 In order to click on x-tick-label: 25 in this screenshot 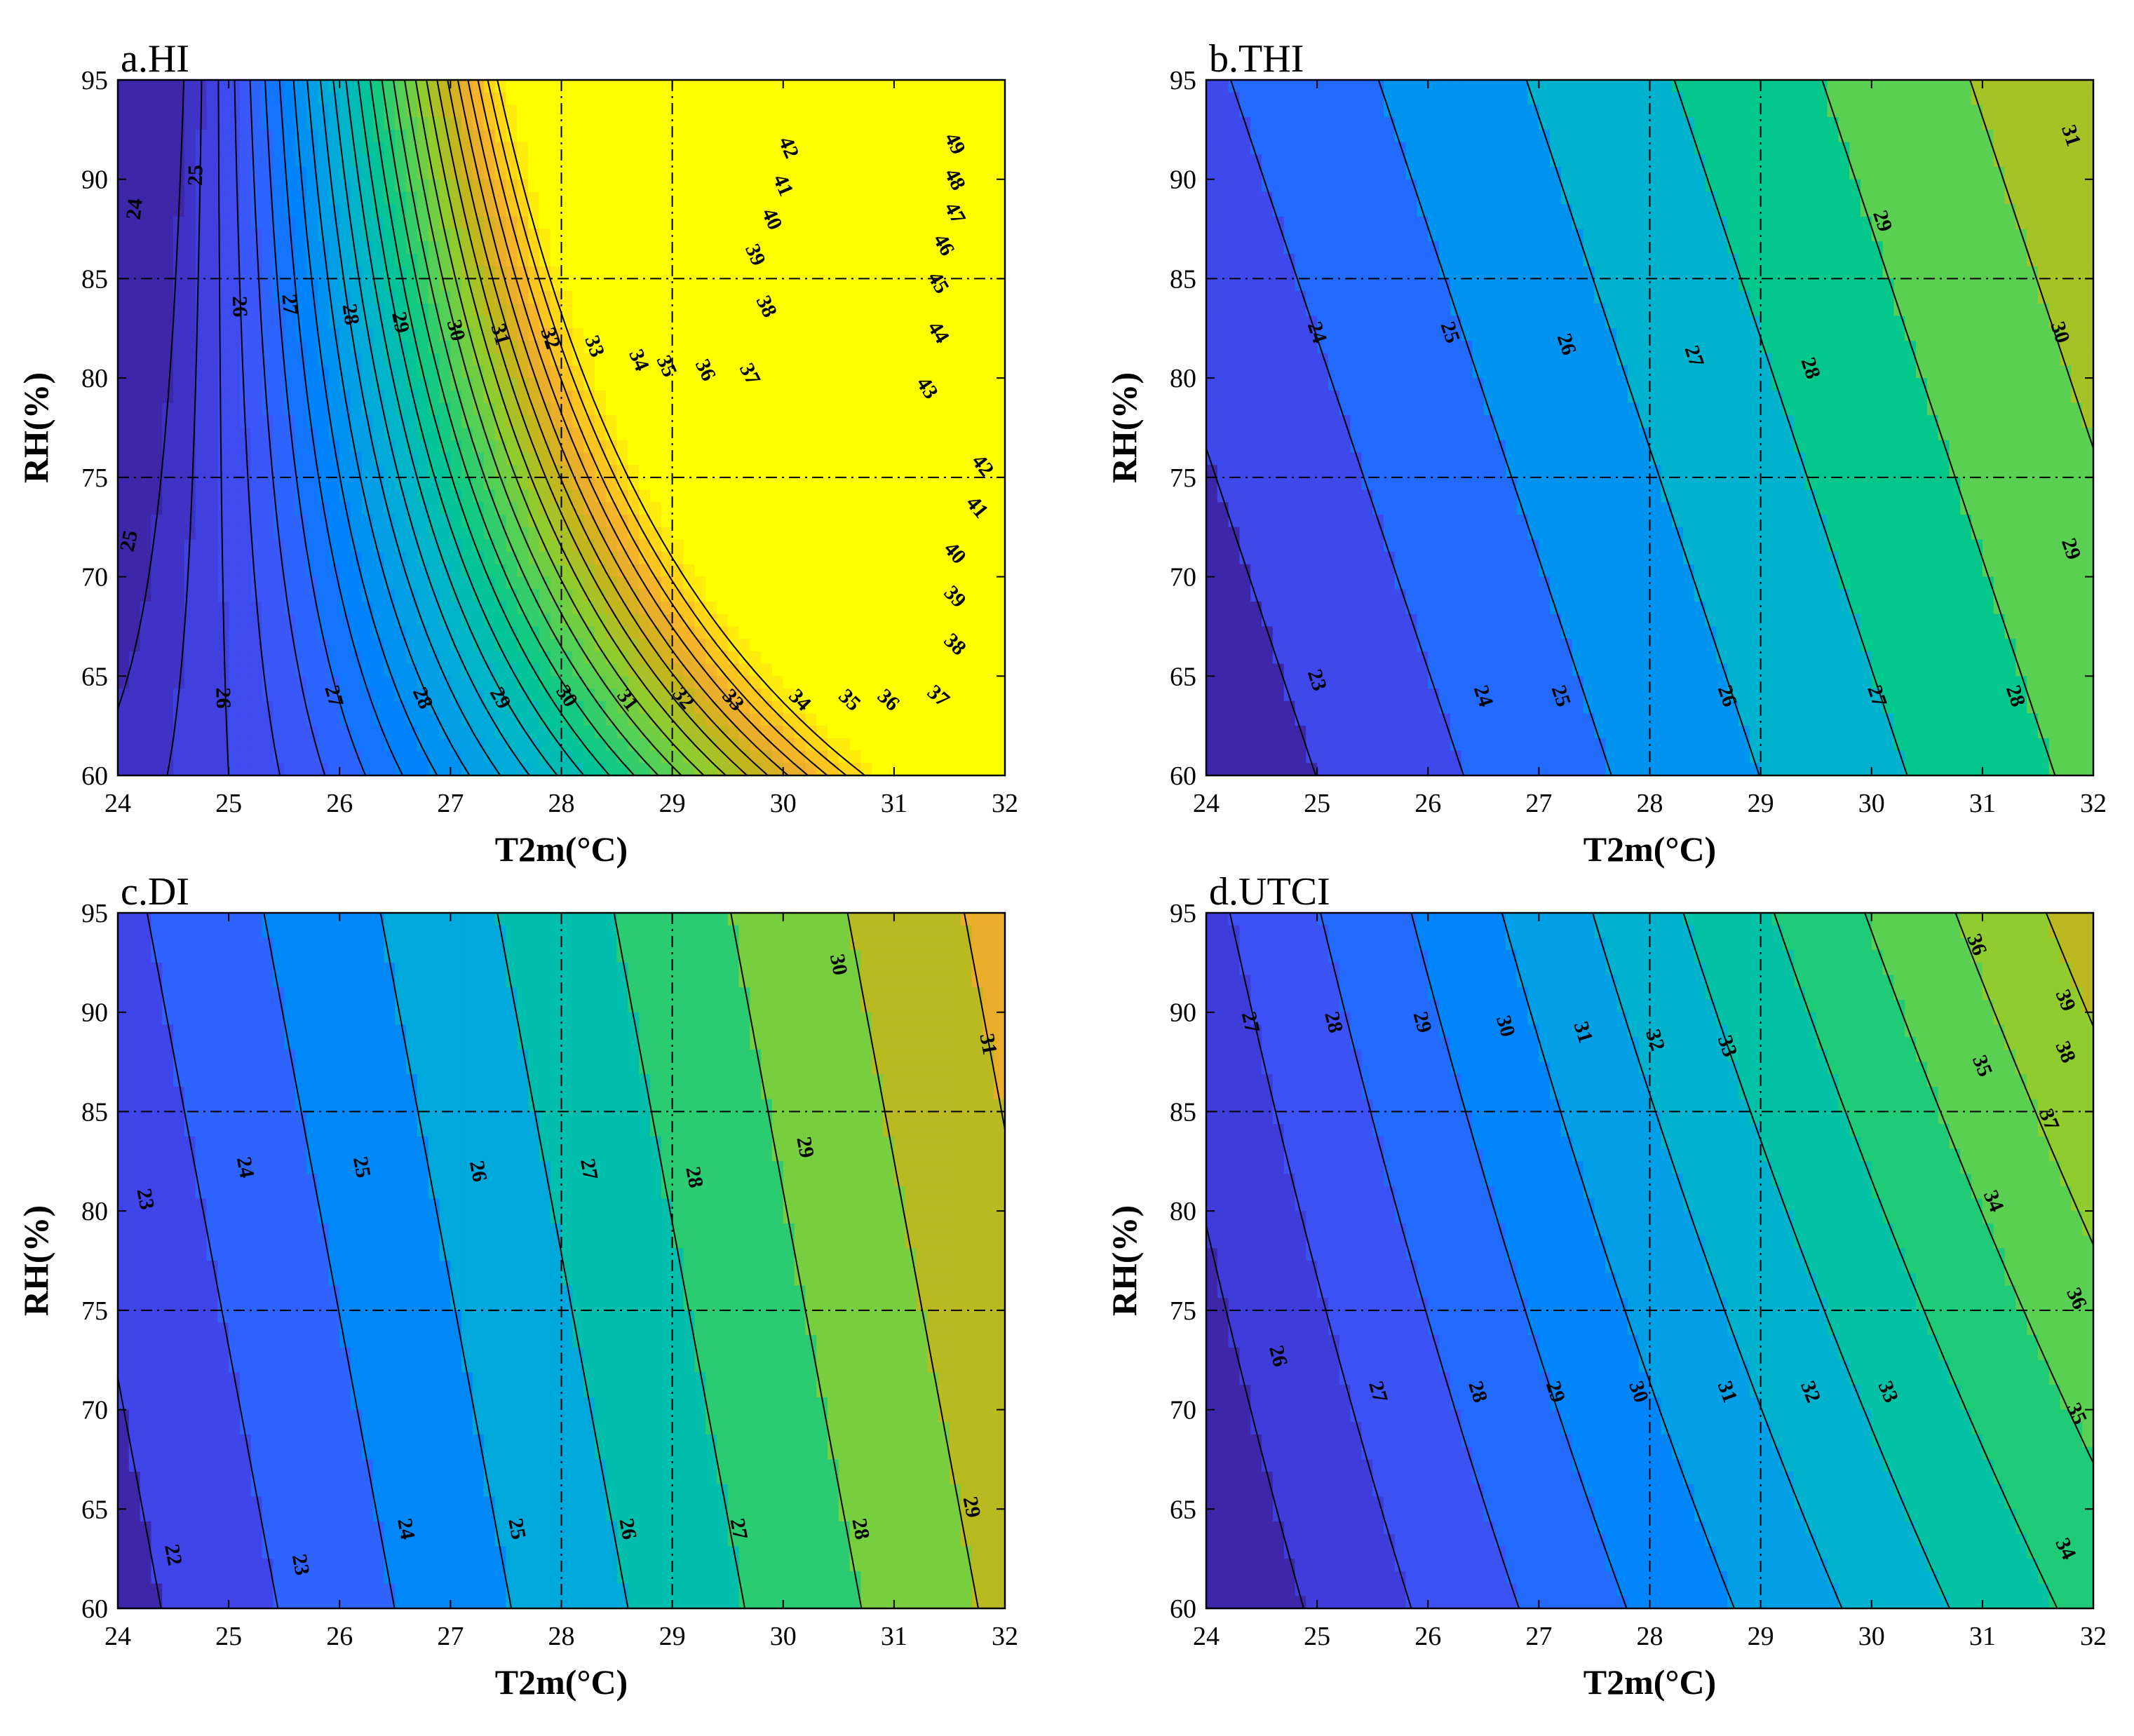, I will do `click(1317, 803)`.